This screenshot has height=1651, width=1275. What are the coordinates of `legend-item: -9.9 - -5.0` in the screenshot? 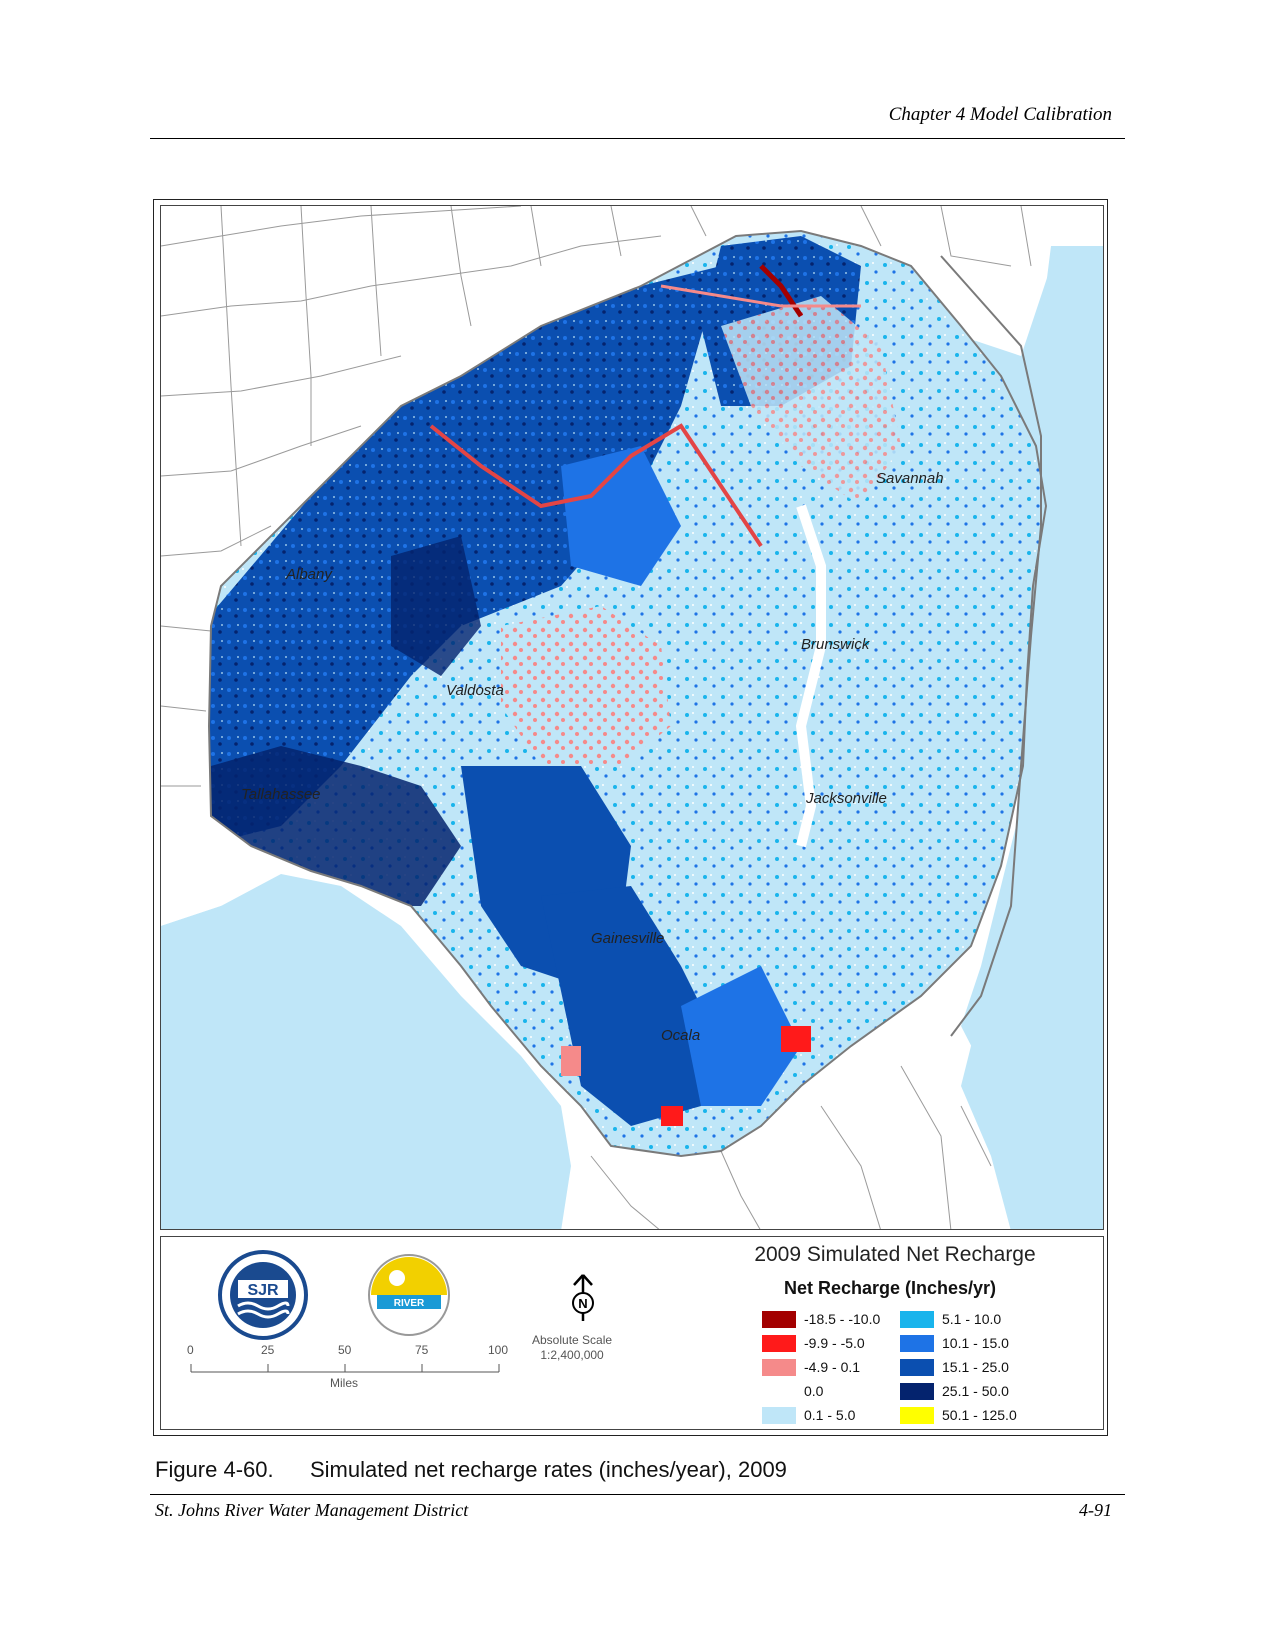 It's located at (813, 1343).